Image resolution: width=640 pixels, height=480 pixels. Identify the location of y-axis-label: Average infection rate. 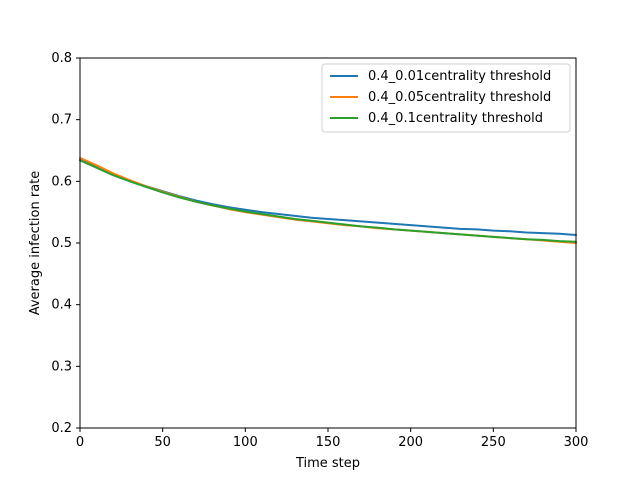
(35, 243).